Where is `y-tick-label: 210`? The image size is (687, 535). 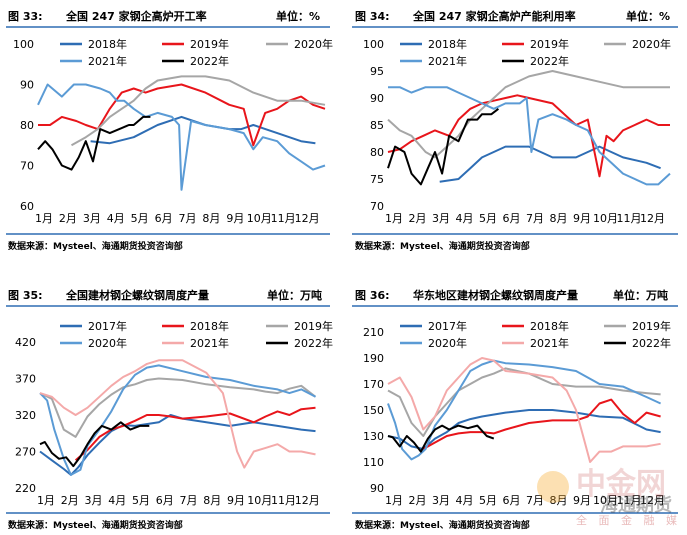
y-tick-label: 210 is located at coordinates (373, 332).